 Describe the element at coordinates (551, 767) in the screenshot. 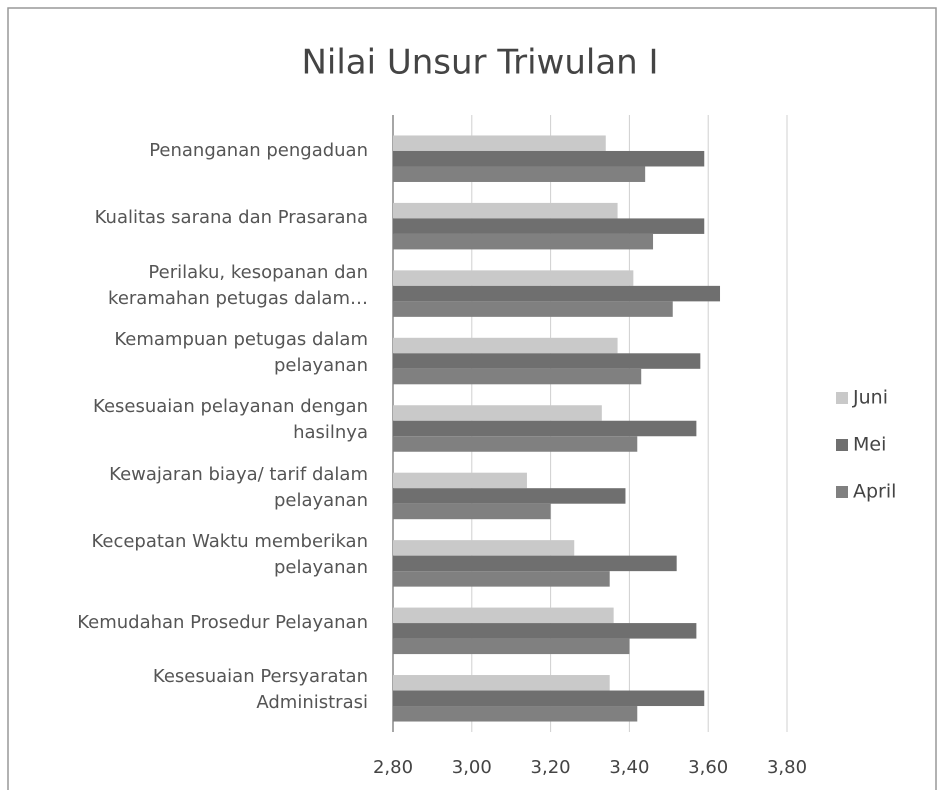

I see `x-tick-label: 3,20` at that location.